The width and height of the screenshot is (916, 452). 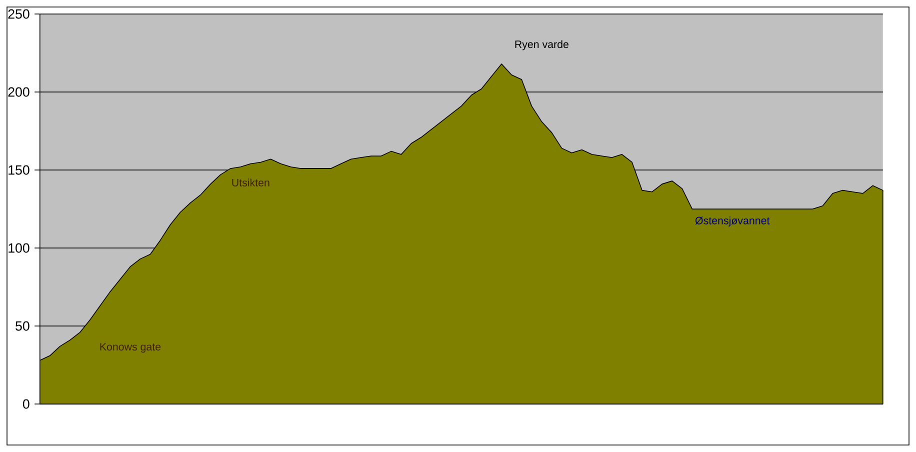 What do you see at coordinates (26, 404) in the screenshot?
I see `y-tick-label: 0` at bounding box center [26, 404].